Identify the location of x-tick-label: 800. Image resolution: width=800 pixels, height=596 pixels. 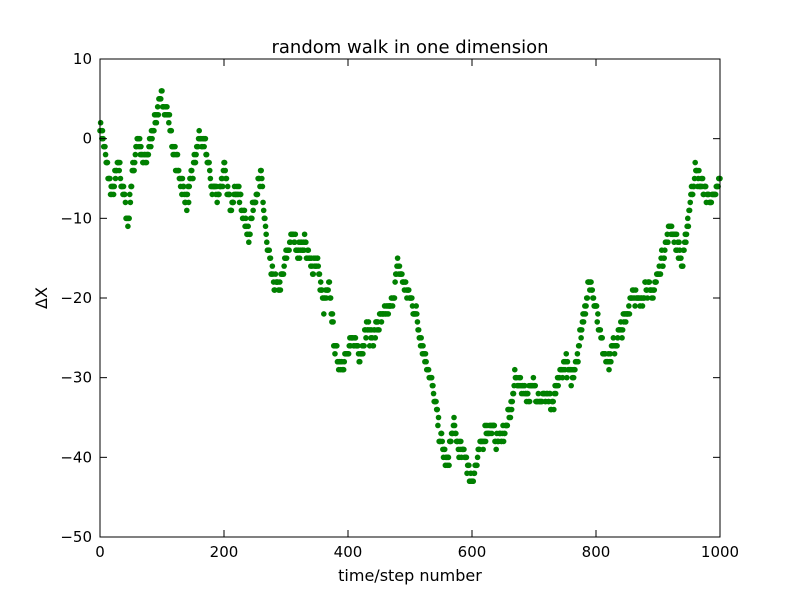
(596, 552).